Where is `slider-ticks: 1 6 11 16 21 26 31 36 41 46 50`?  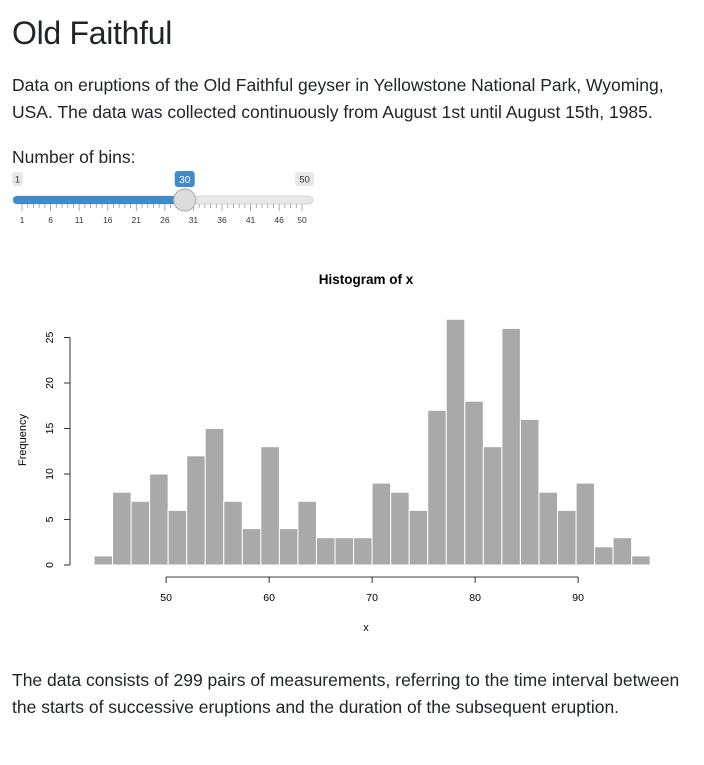 slider-ticks: 1 6 11 16 21 26 31 36 41 46 50 is located at coordinates (163, 214).